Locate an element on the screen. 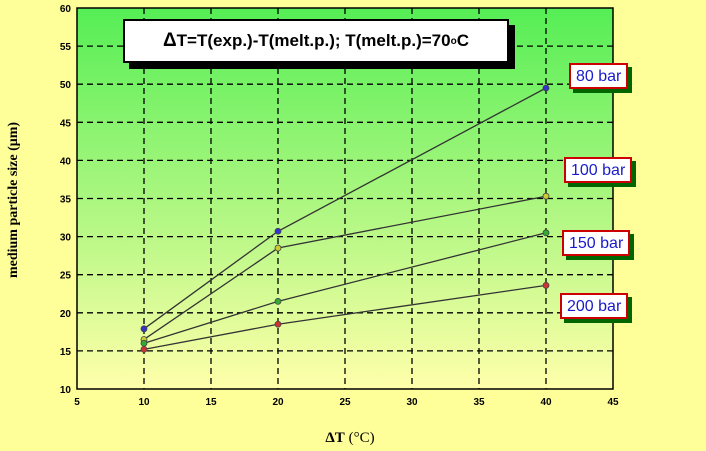  y-tick-label: 20 is located at coordinates (66, 314).